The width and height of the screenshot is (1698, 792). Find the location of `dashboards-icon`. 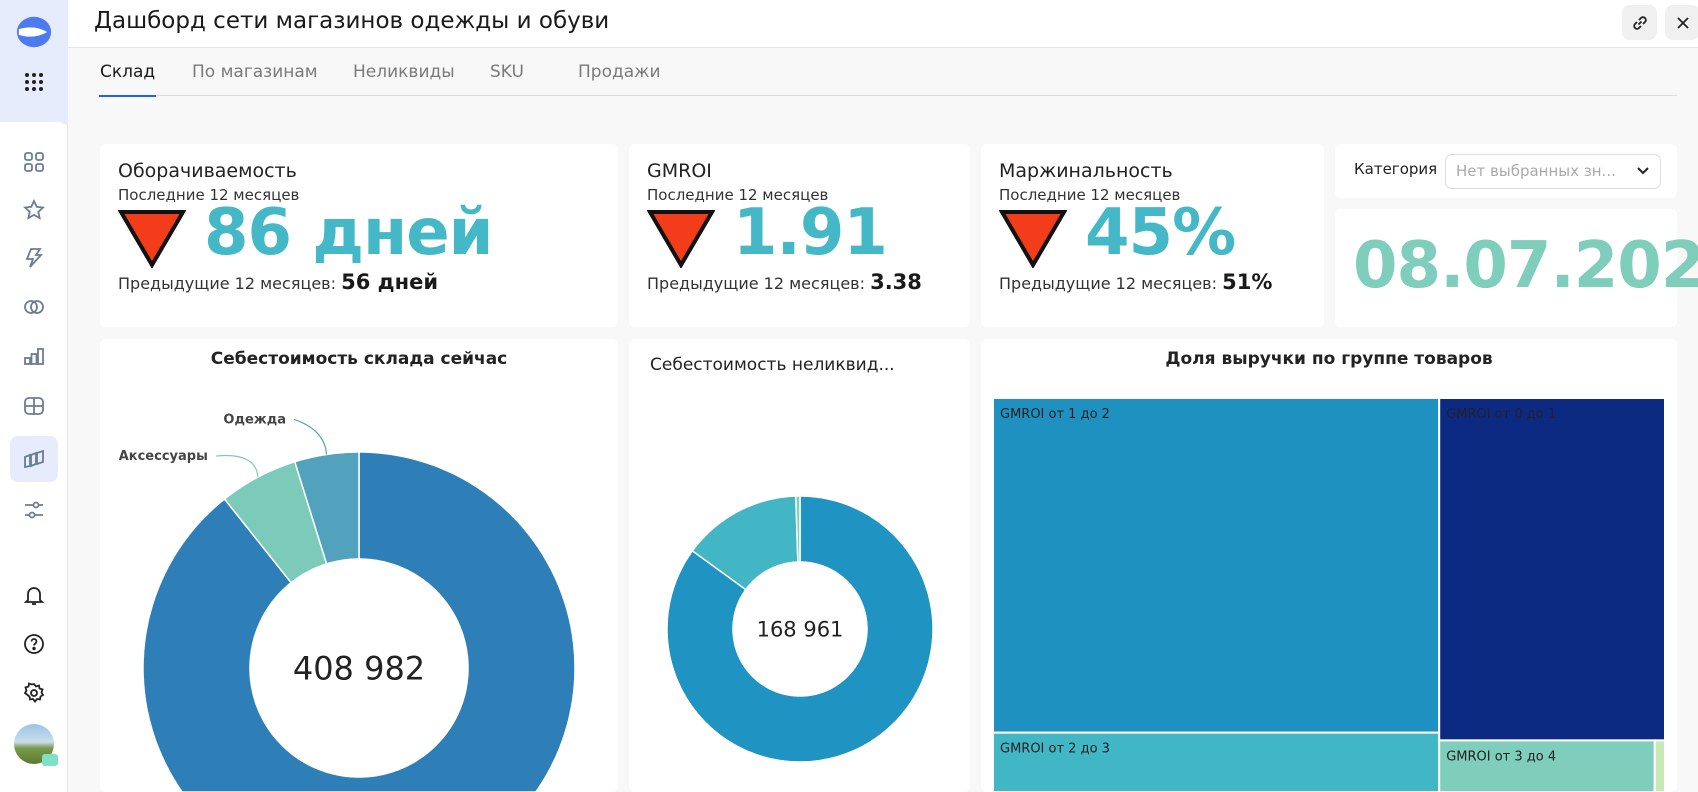

dashboards-icon is located at coordinates (34, 162).